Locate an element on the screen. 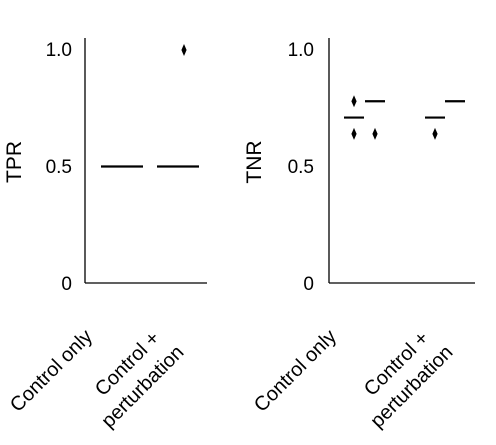 This screenshot has height=445, width=496. tpr-outlier-point is located at coordinates (184, 50).